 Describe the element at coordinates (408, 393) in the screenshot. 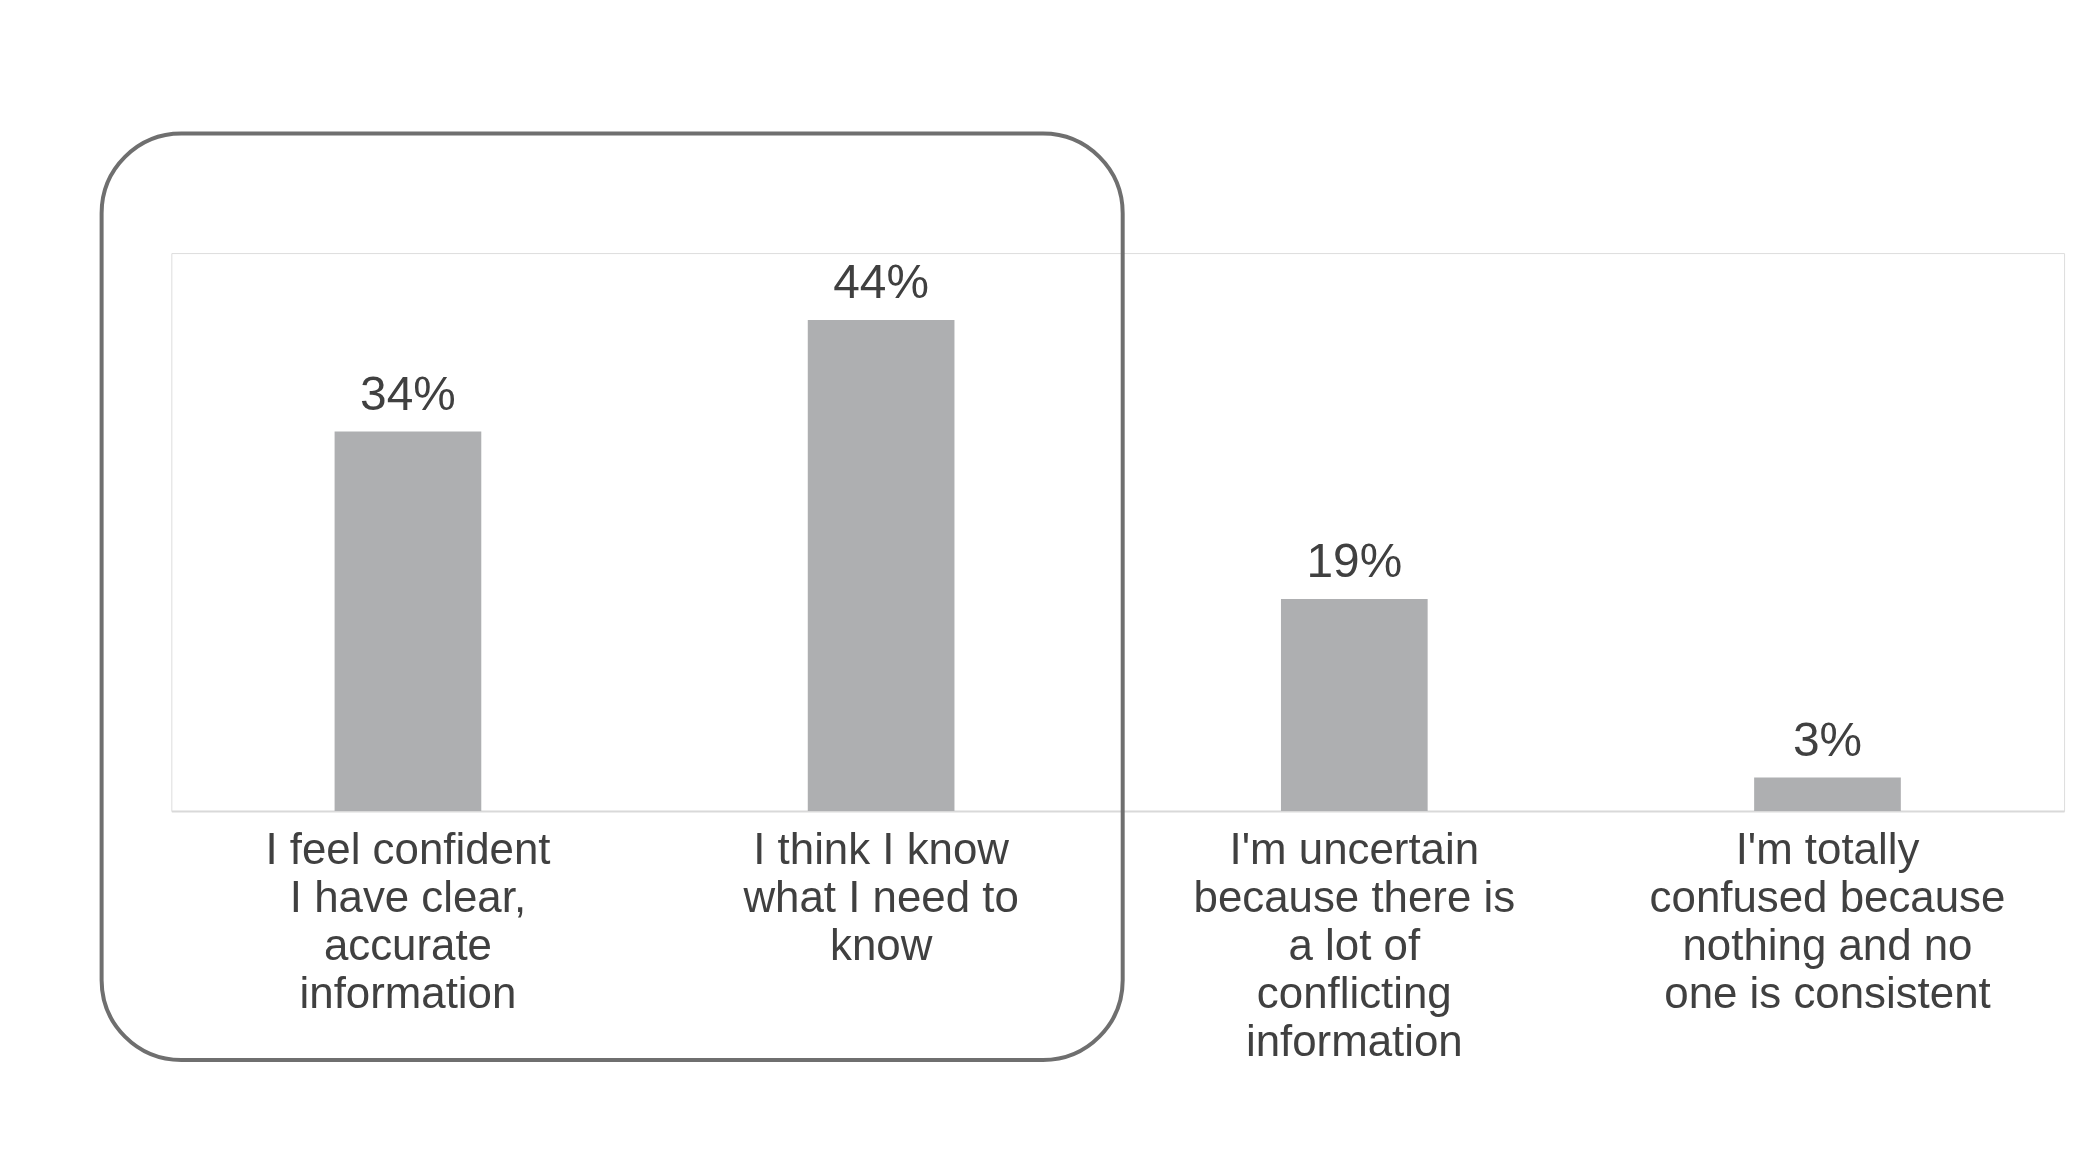

I see `data-label: 34%` at that location.